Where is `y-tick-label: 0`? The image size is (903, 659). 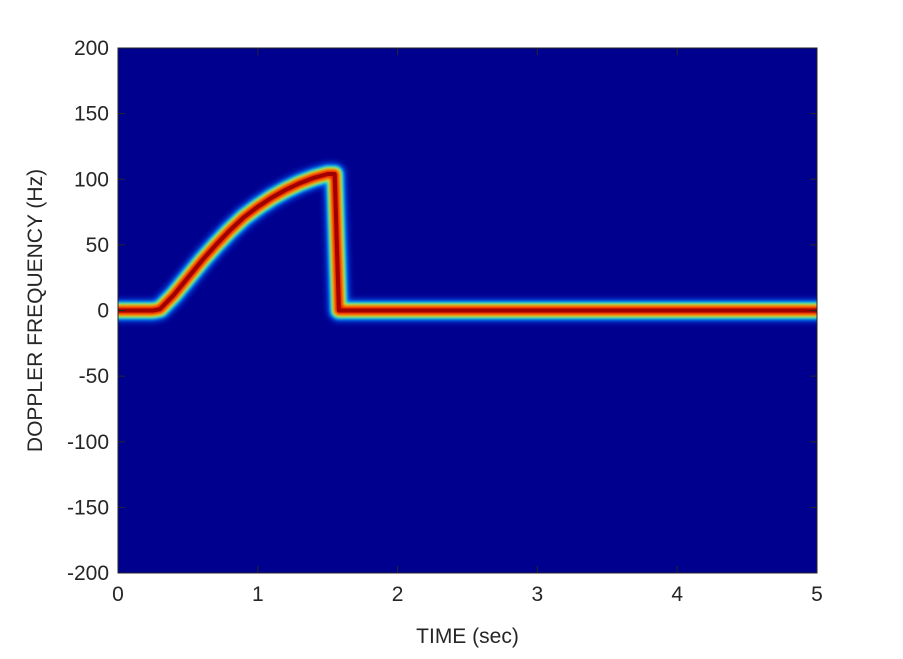 y-tick-label: 0 is located at coordinates (103, 311).